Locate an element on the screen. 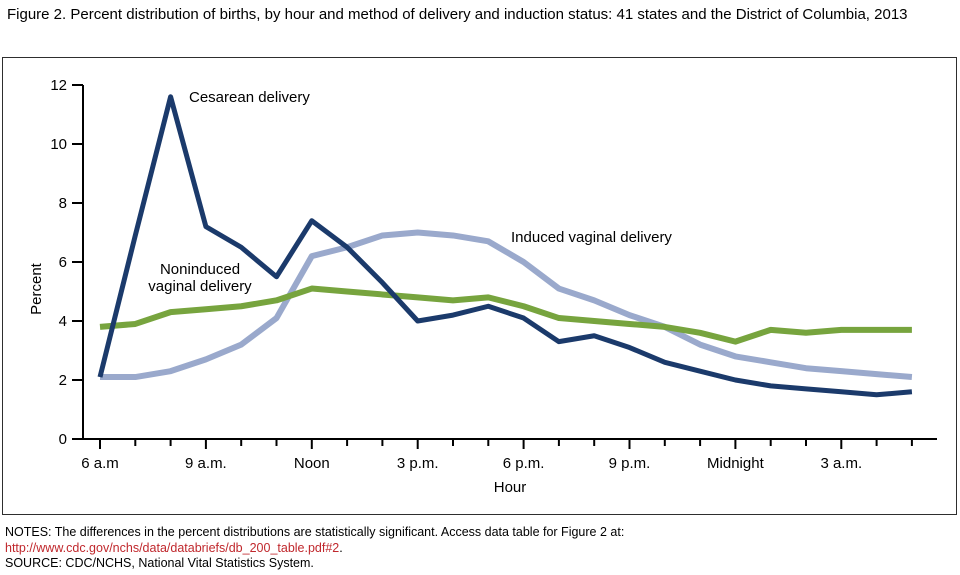  svg-text: 4 is located at coordinates (63, 321).